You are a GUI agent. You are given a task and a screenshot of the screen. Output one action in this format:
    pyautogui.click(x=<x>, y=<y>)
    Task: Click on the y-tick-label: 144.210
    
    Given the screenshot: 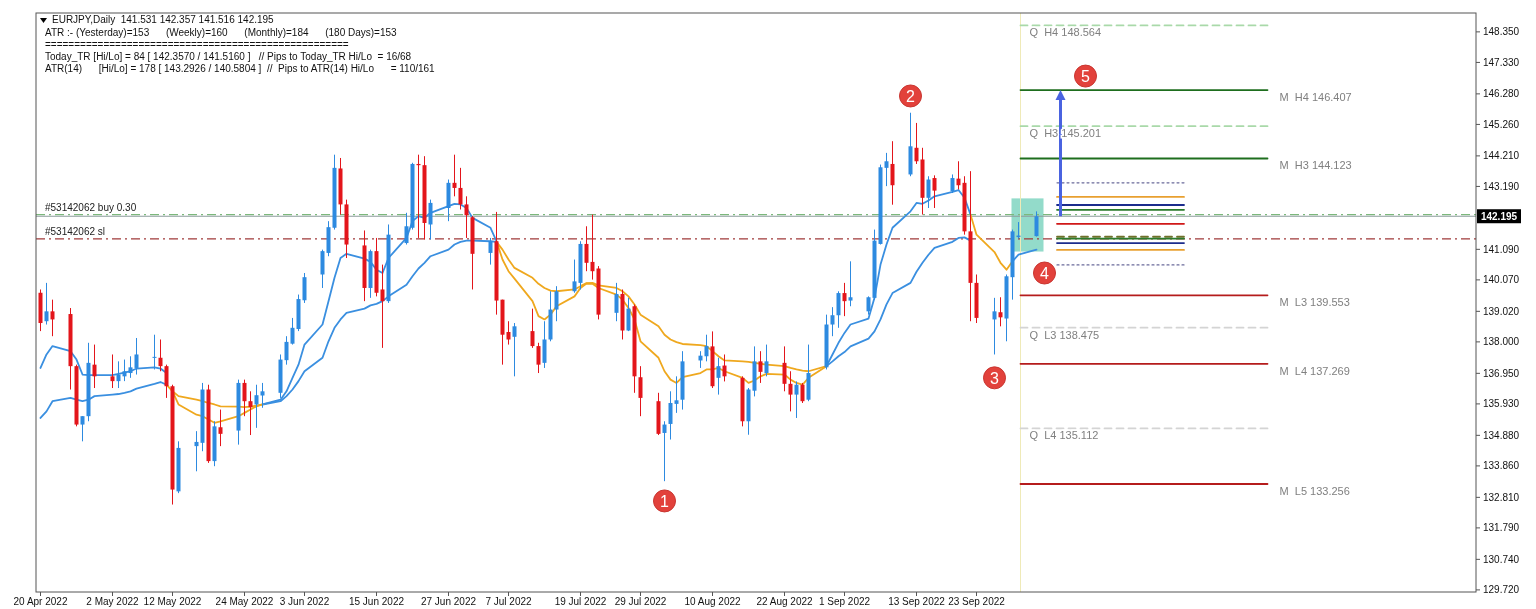 What is the action you would take?
    pyautogui.click(x=1501, y=156)
    